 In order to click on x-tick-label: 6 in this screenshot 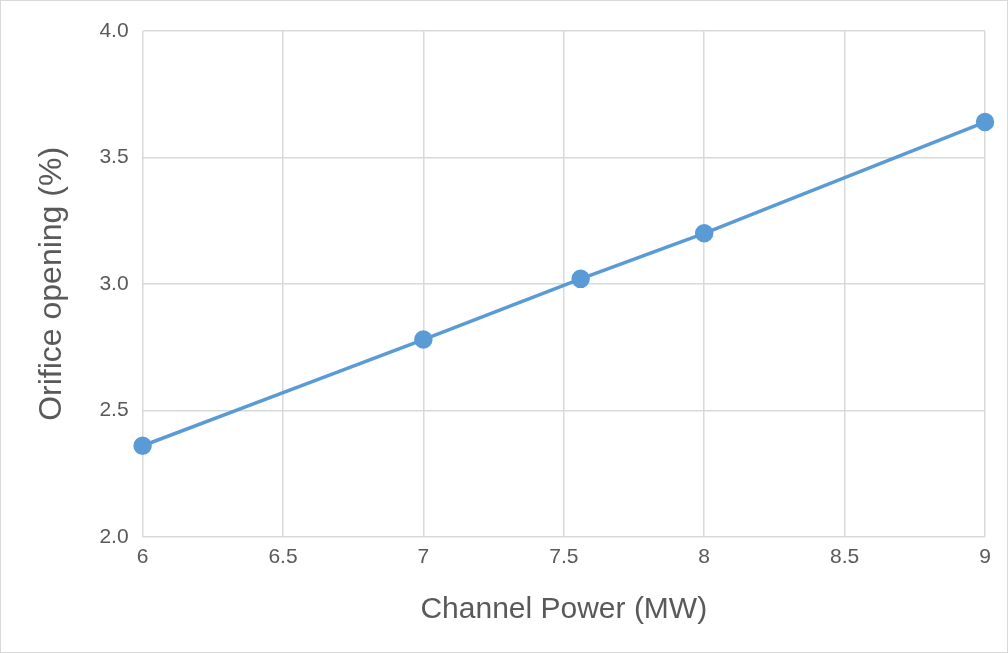, I will do `click(142, 556)`.